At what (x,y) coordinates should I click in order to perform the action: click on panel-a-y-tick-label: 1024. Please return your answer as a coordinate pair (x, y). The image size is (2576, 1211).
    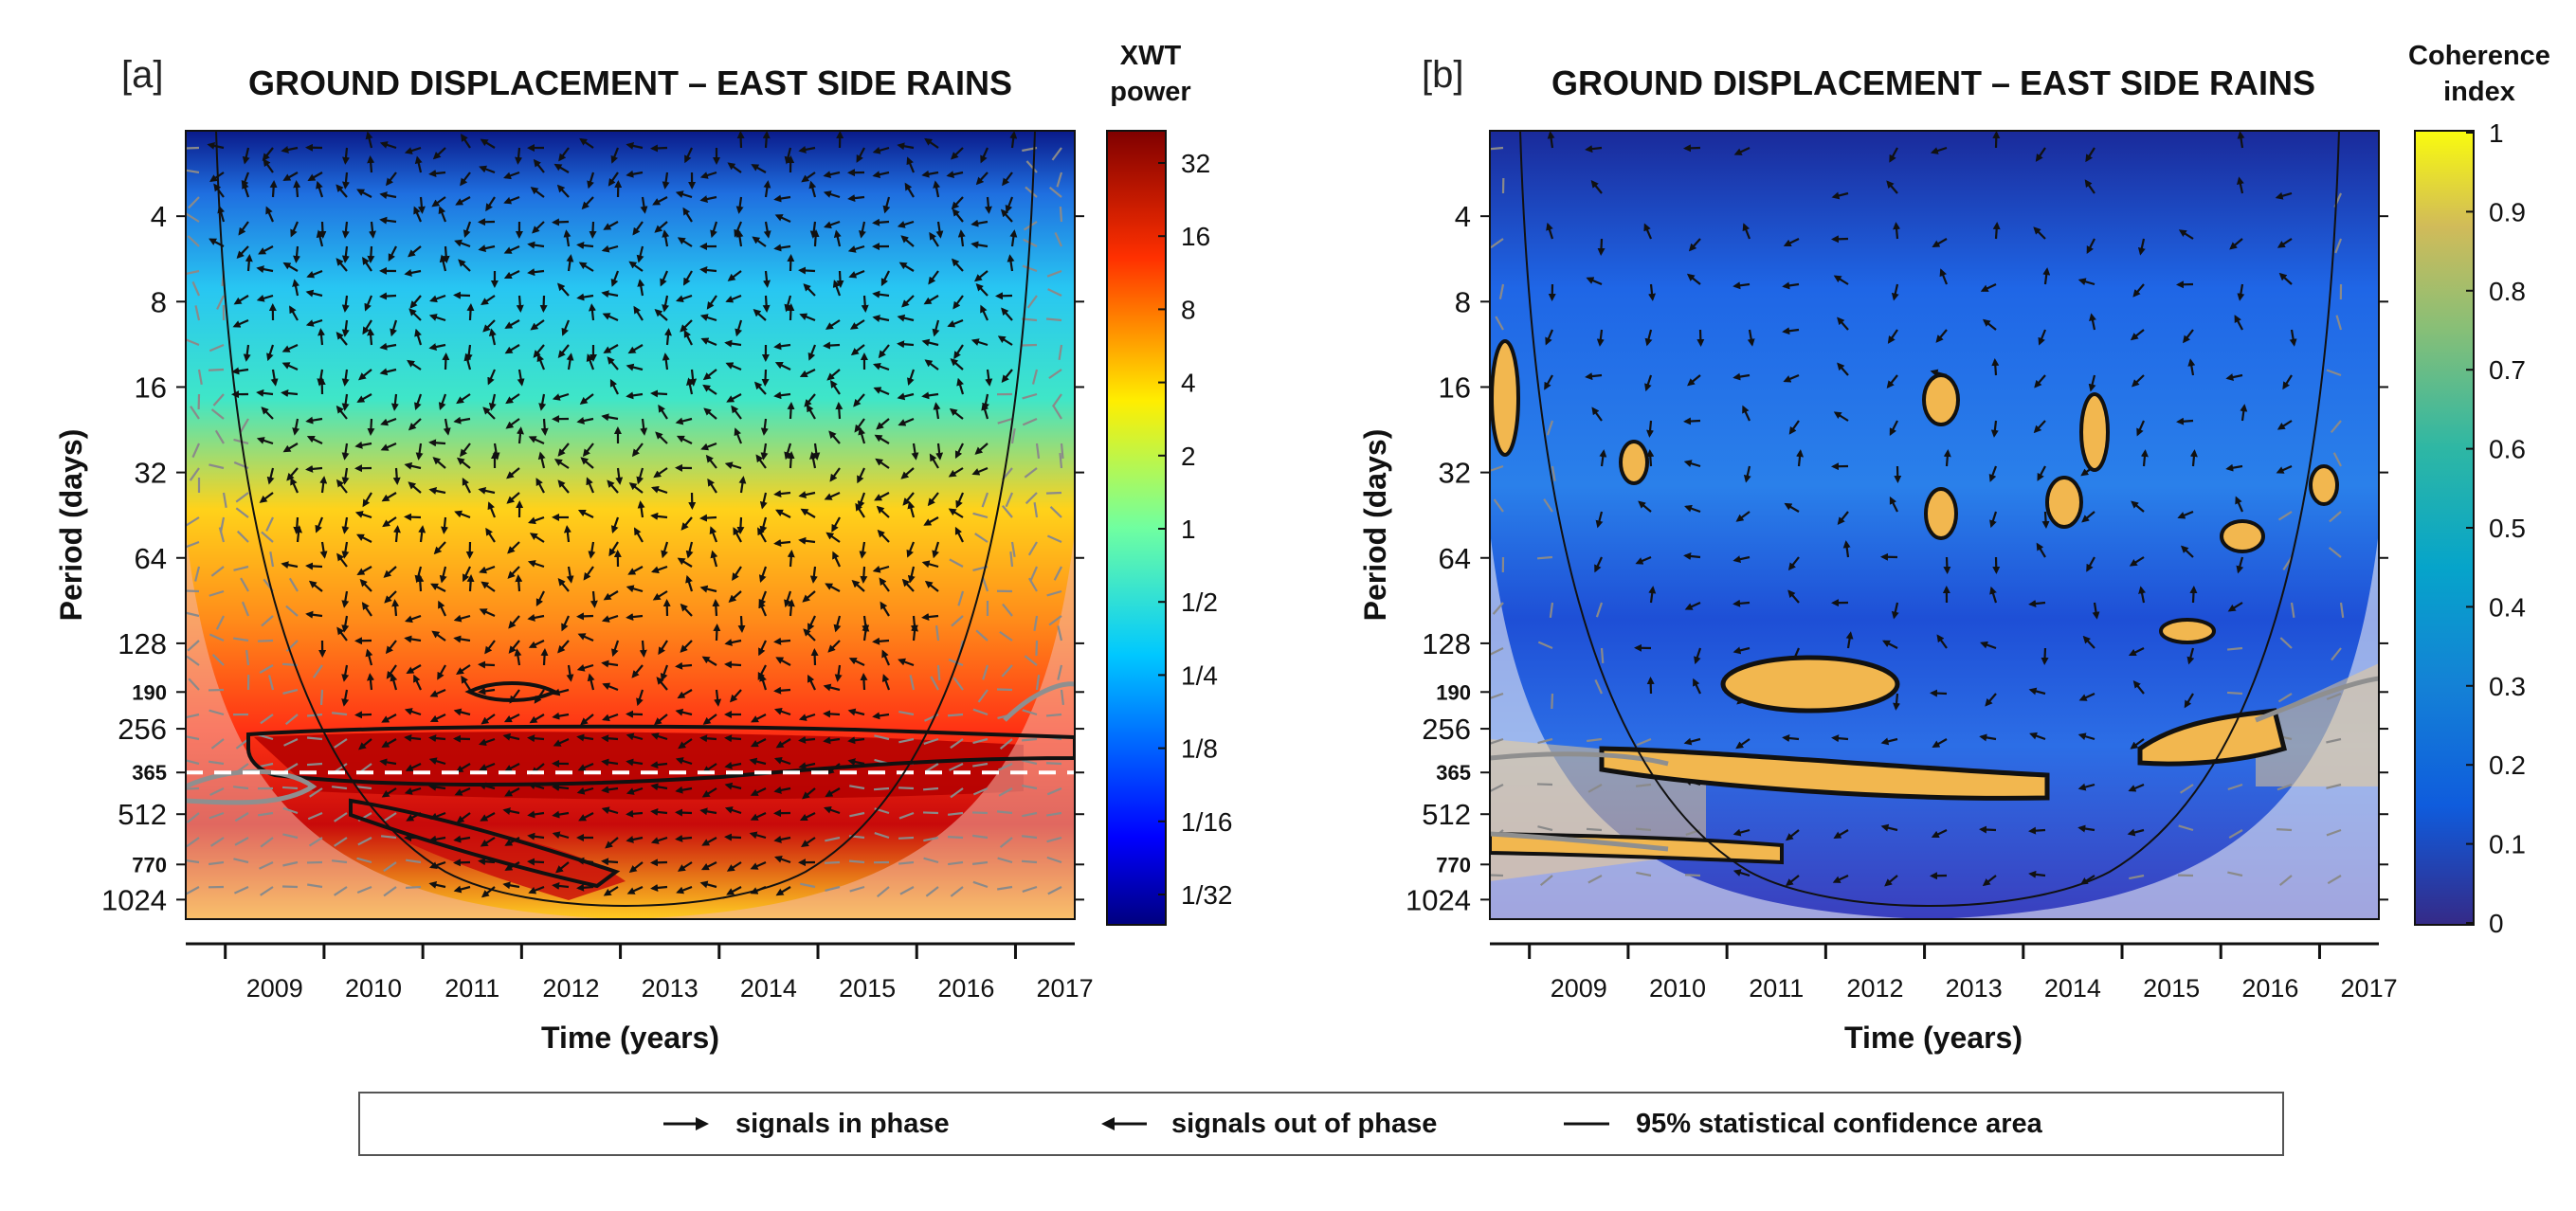
    Looking at the image, I should click on (134, 899).